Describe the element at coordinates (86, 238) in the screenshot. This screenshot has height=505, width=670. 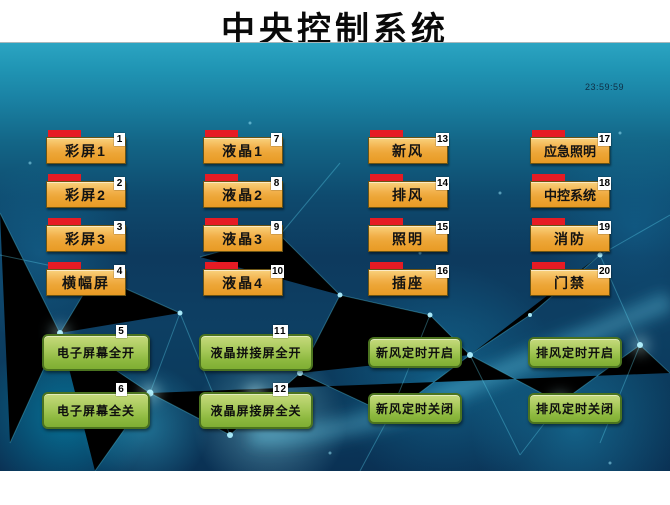
I see `device-button-label: 彩屏3` at that location.